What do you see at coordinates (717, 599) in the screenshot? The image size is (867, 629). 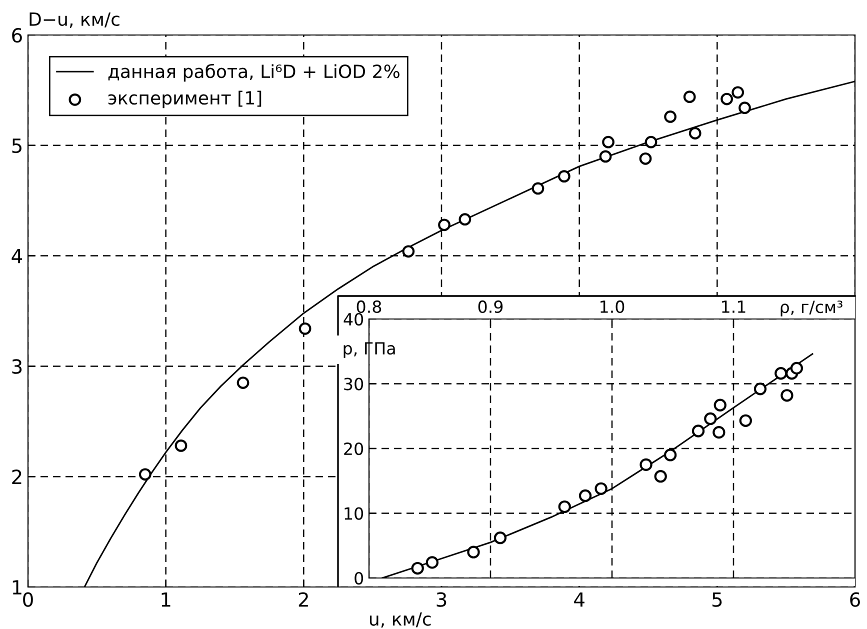 I see `x-tick-label: 5` at bounding box center [717, 599].